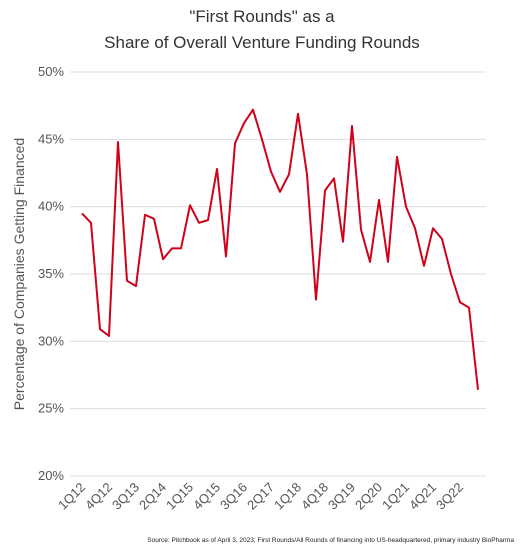 The width and height of the screenshot is (523, 548). Describe the element at coordinates (395, 496) in the screenshot. I see `x-tick-label: 1Q21` at that location.